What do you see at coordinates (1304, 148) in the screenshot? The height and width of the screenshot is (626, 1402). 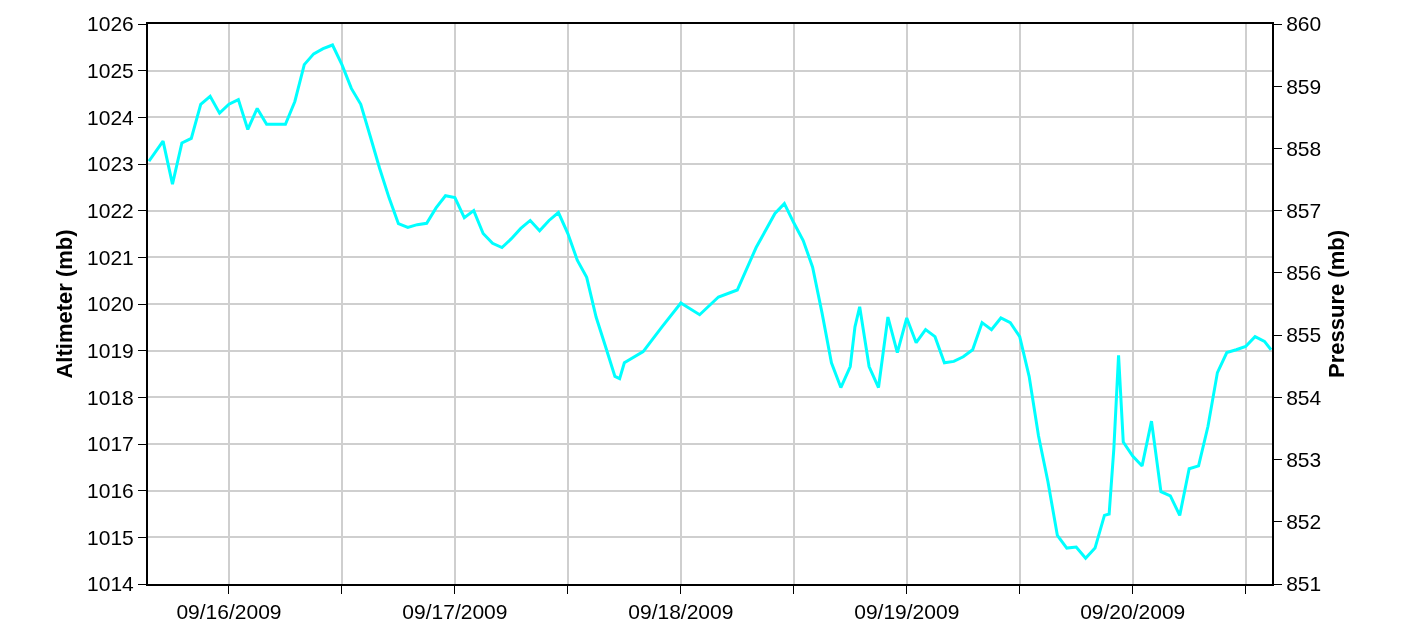 I see `y2-tick-label: 858` at bounding box center [1304, 148].